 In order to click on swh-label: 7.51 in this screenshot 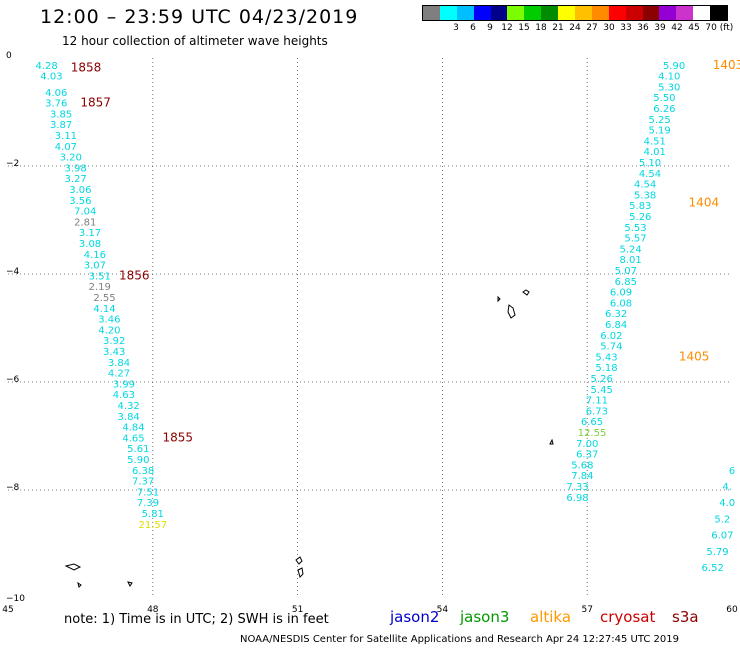, I will do `click(148, 492)`.